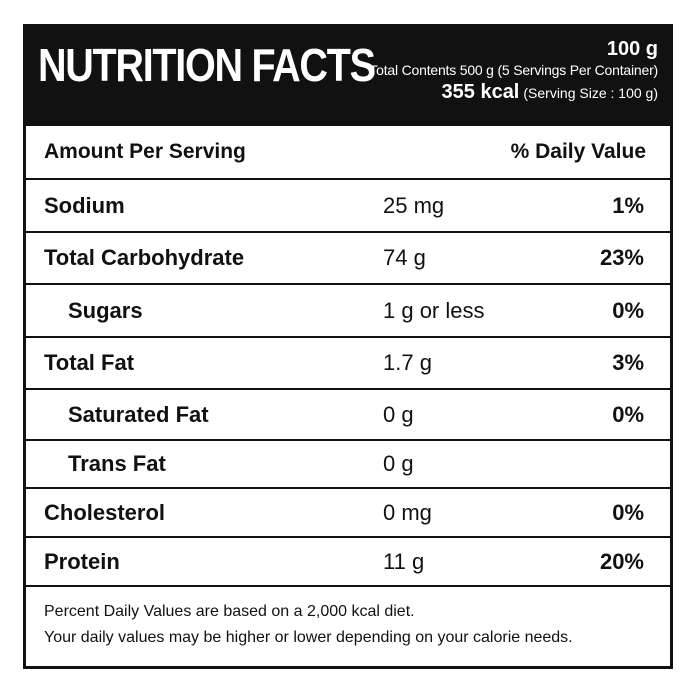 The width and height of the screenshot is (700, 700). I want to click on nutrient-row-total-carbohydrate: Total Carbohydrate 74 g 23%, so click(348, 257).